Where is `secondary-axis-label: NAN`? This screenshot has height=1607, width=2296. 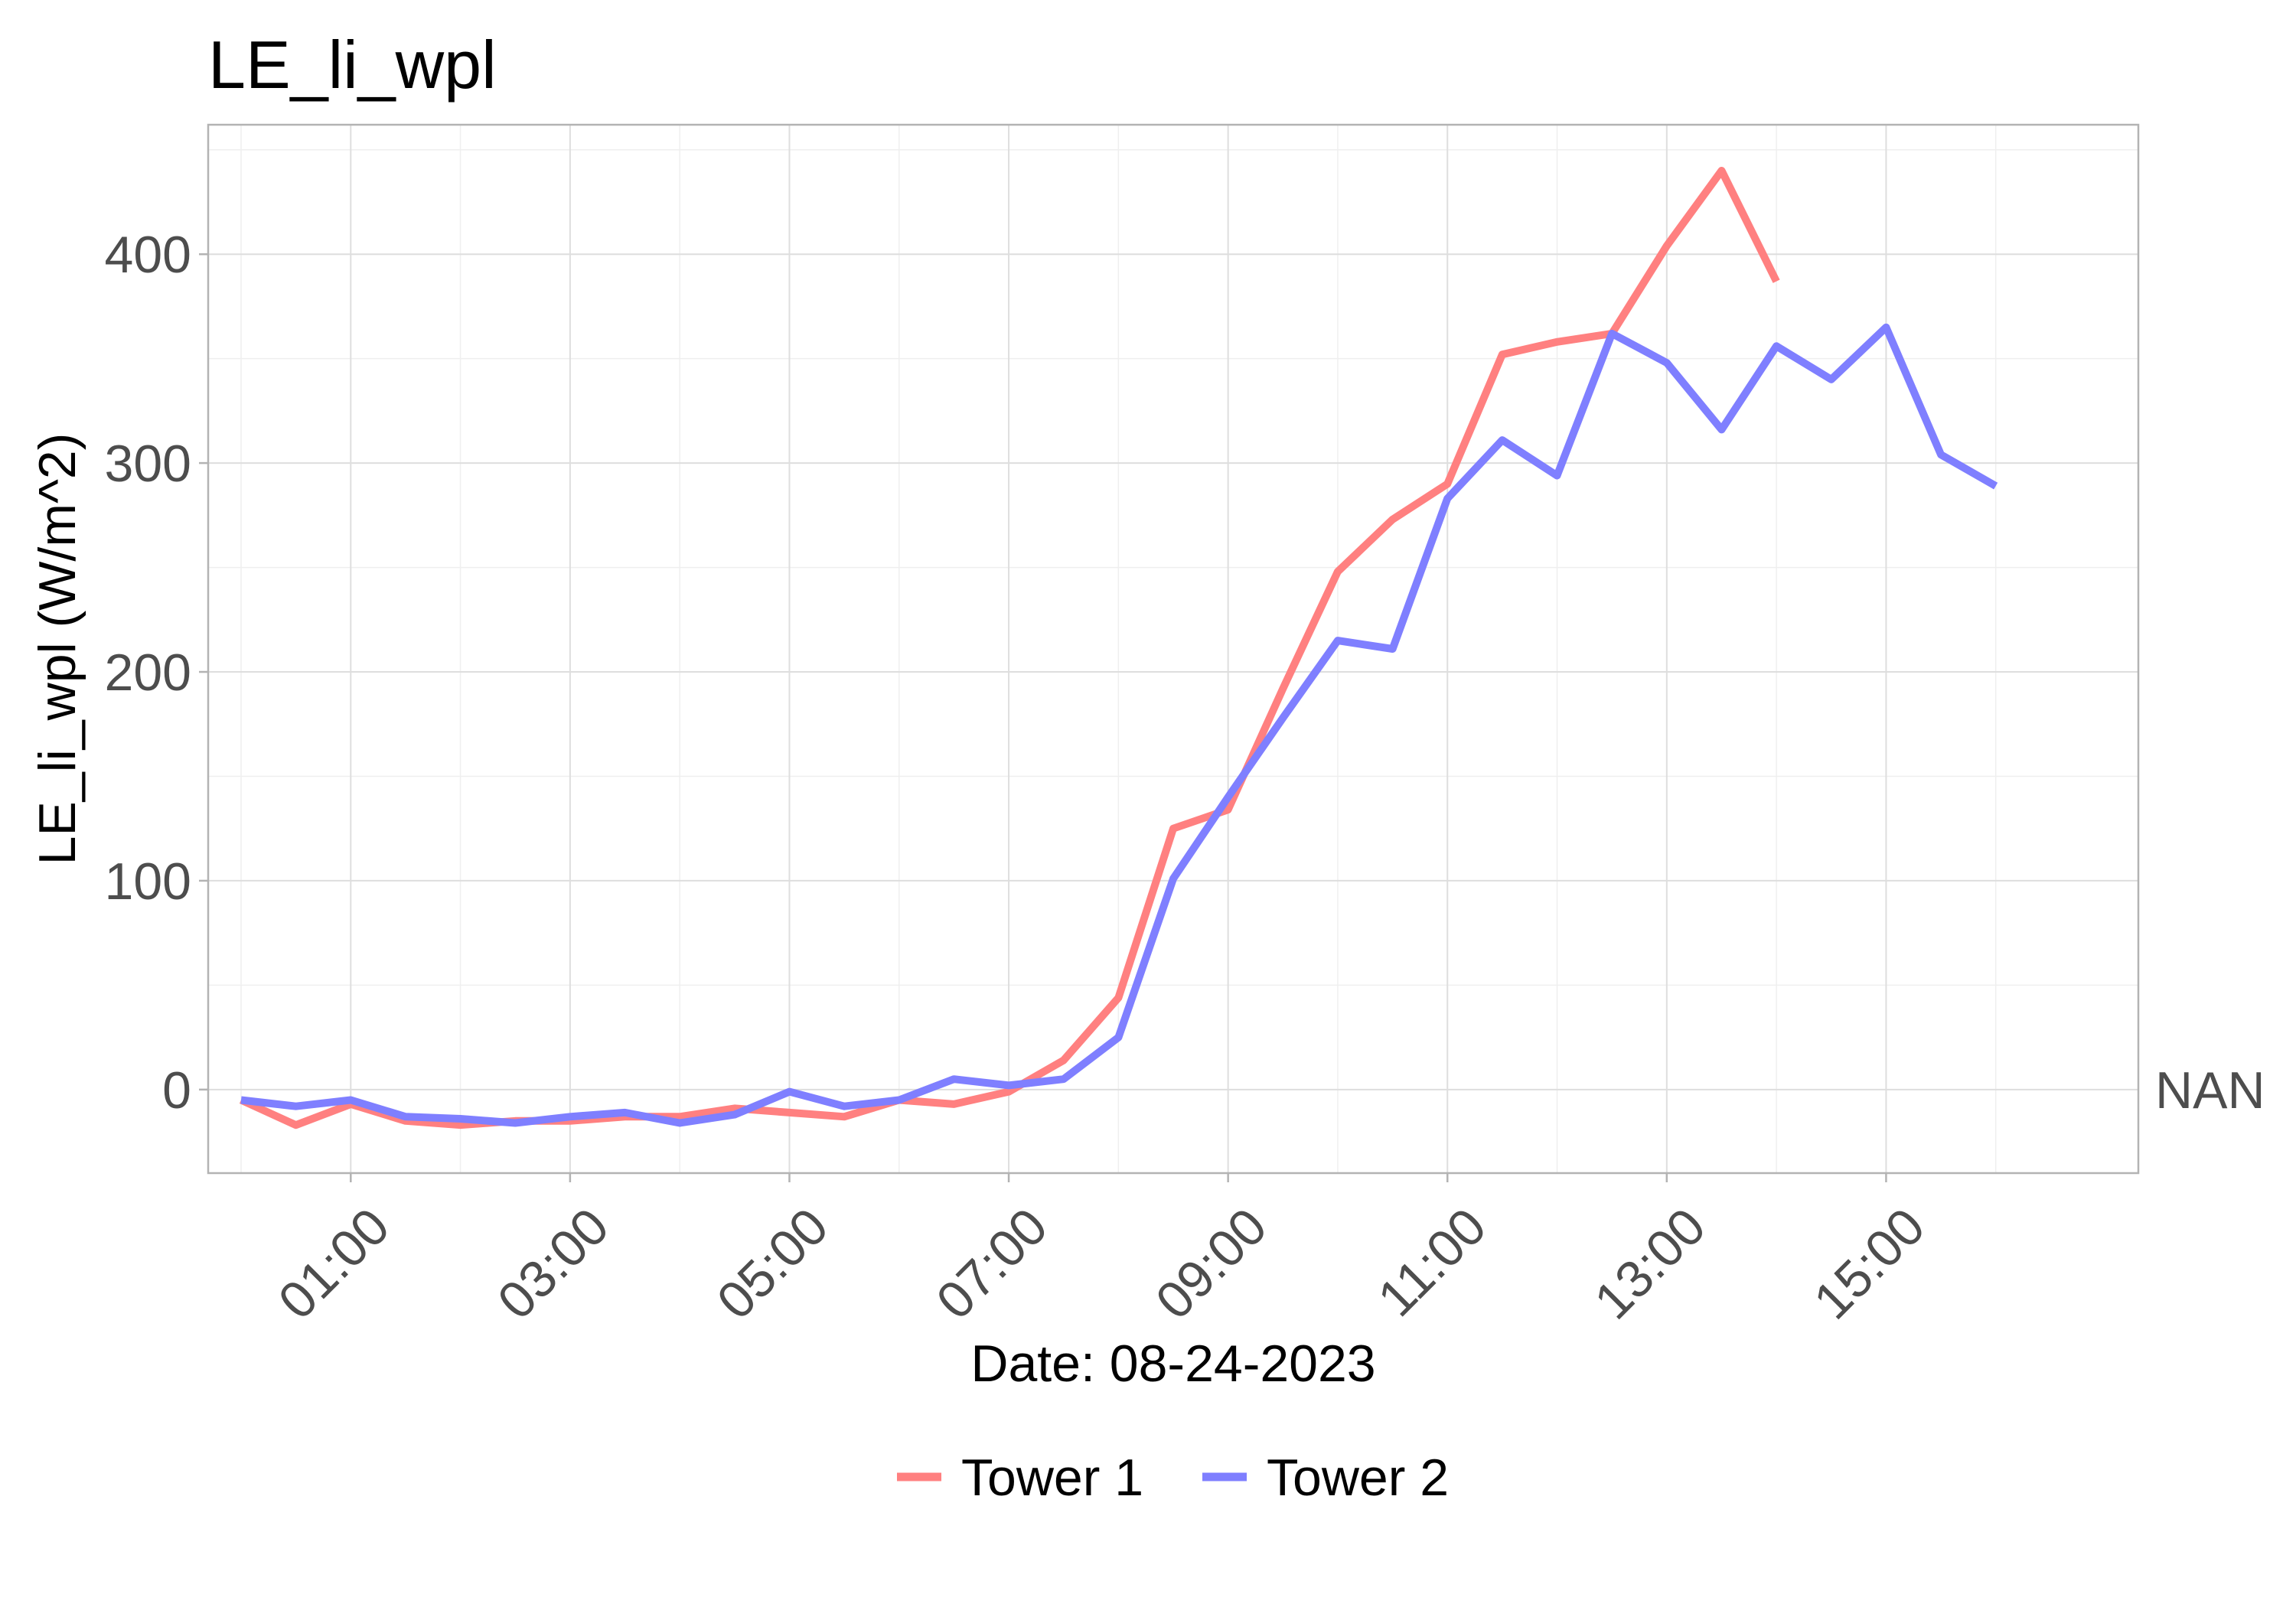
secondary-axis-label: NAN is located at coordinates (2210, 1090).